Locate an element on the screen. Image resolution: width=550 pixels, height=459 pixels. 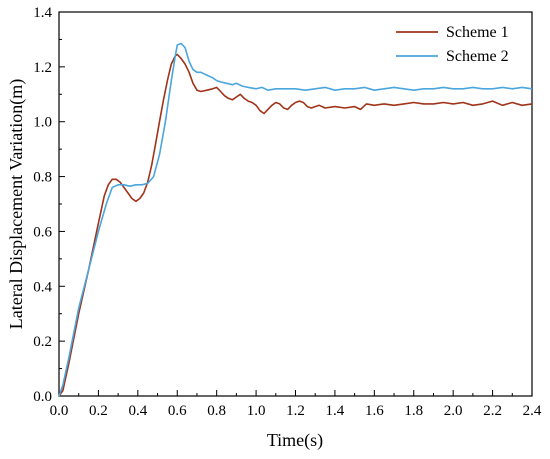
y-tick-label: 0.0 is located at coordinates (42, 397).